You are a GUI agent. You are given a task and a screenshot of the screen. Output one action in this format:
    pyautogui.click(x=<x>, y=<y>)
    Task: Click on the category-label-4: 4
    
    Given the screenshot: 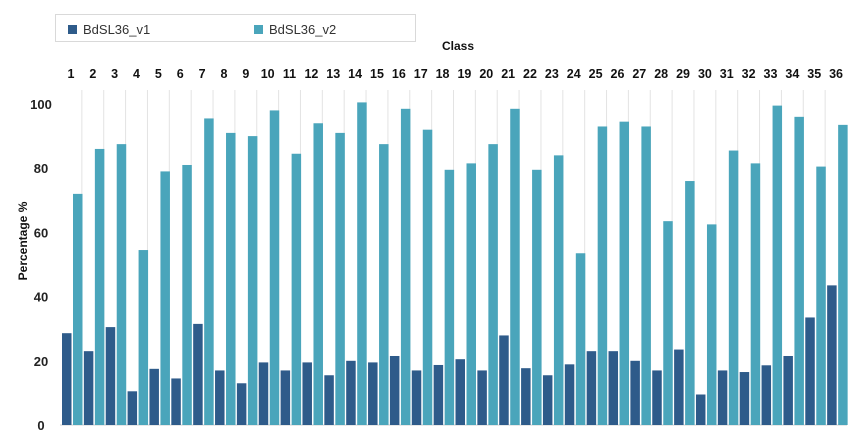 What is the action you would take?
    pyautogui.click(x=136, y=74)
    